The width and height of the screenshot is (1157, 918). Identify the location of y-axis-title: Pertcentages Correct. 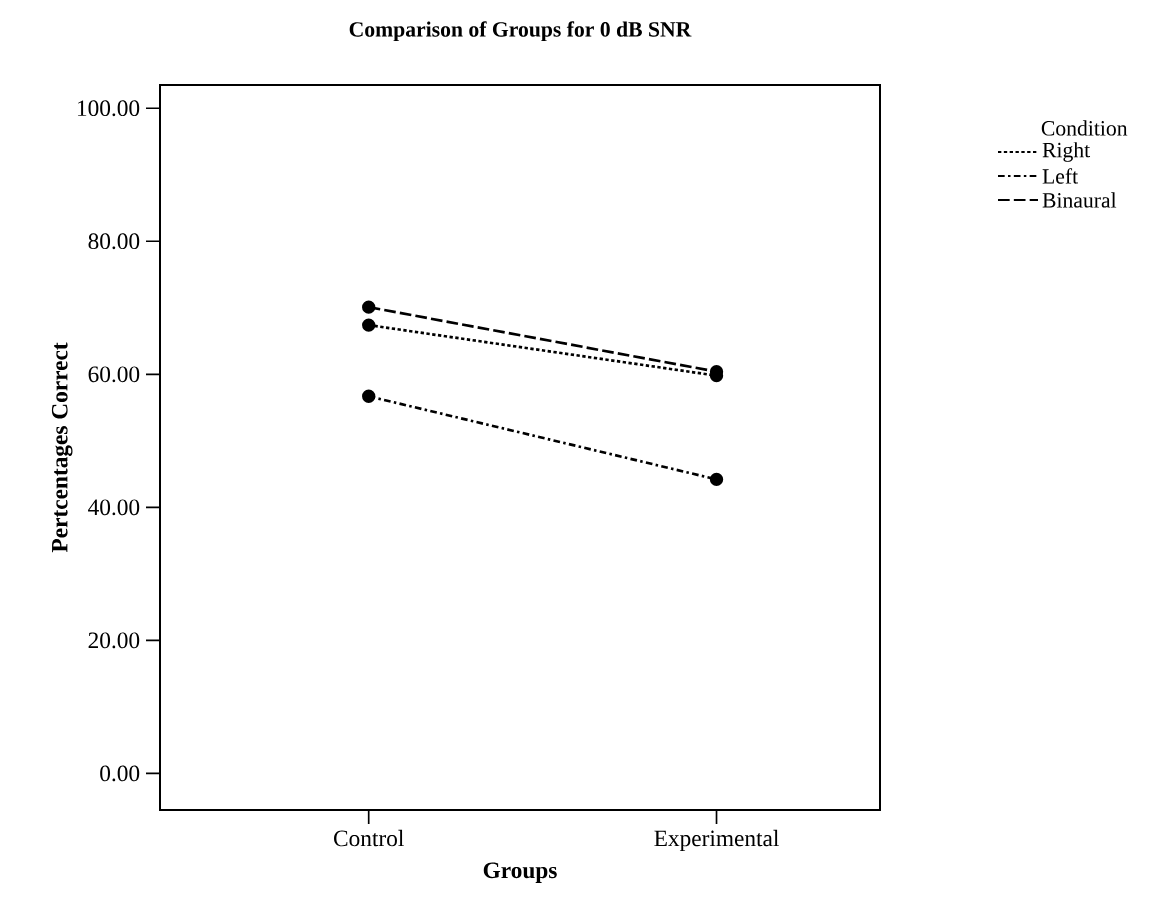
(62, 447).